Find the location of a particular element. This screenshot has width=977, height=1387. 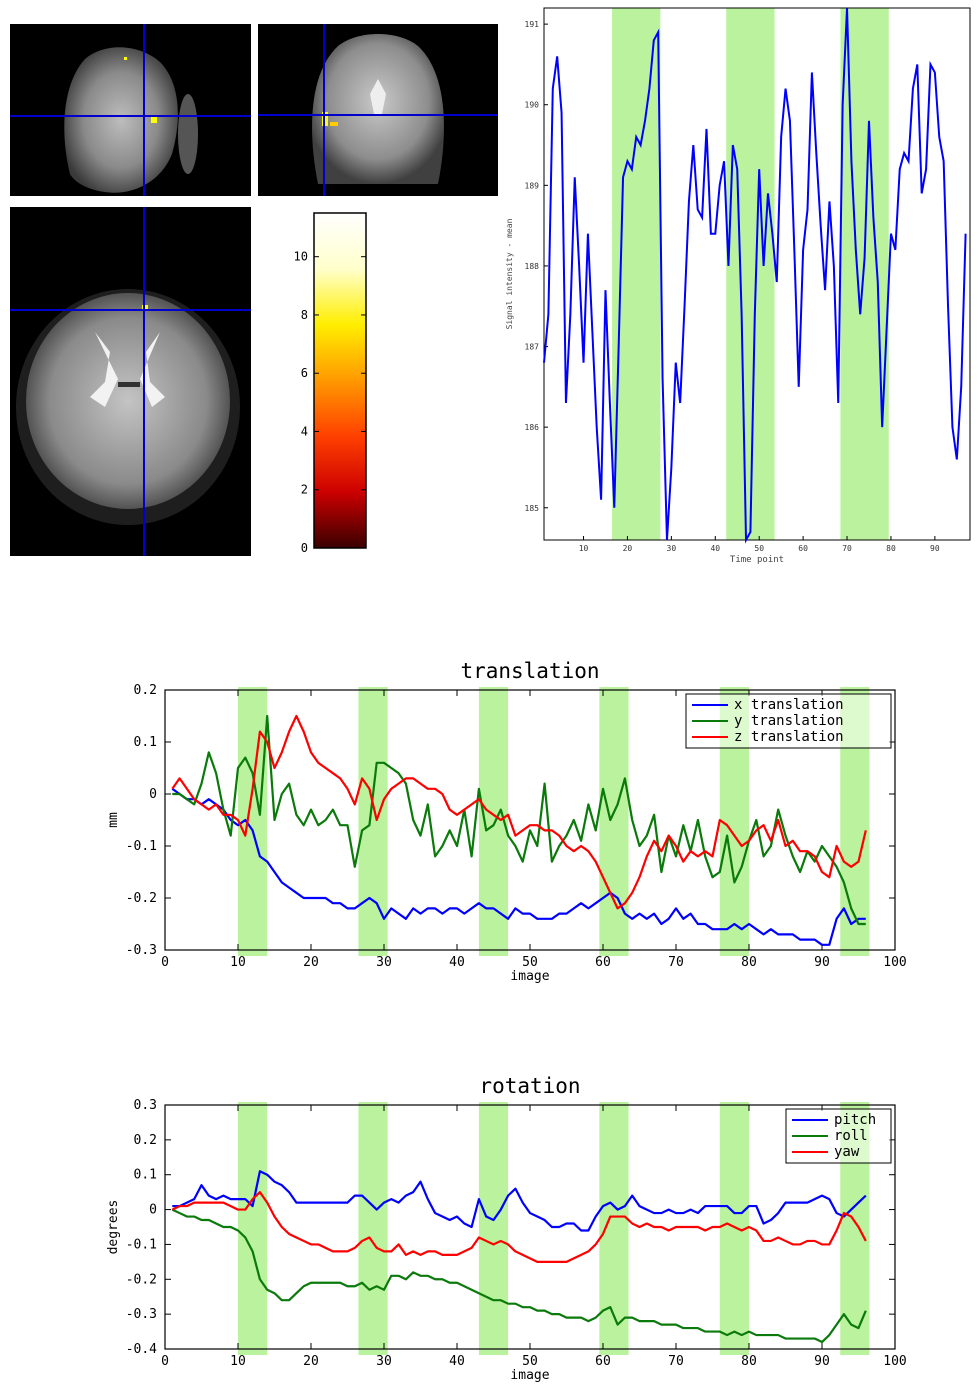

legend-label: y translation is located at coordinates (789, 721).